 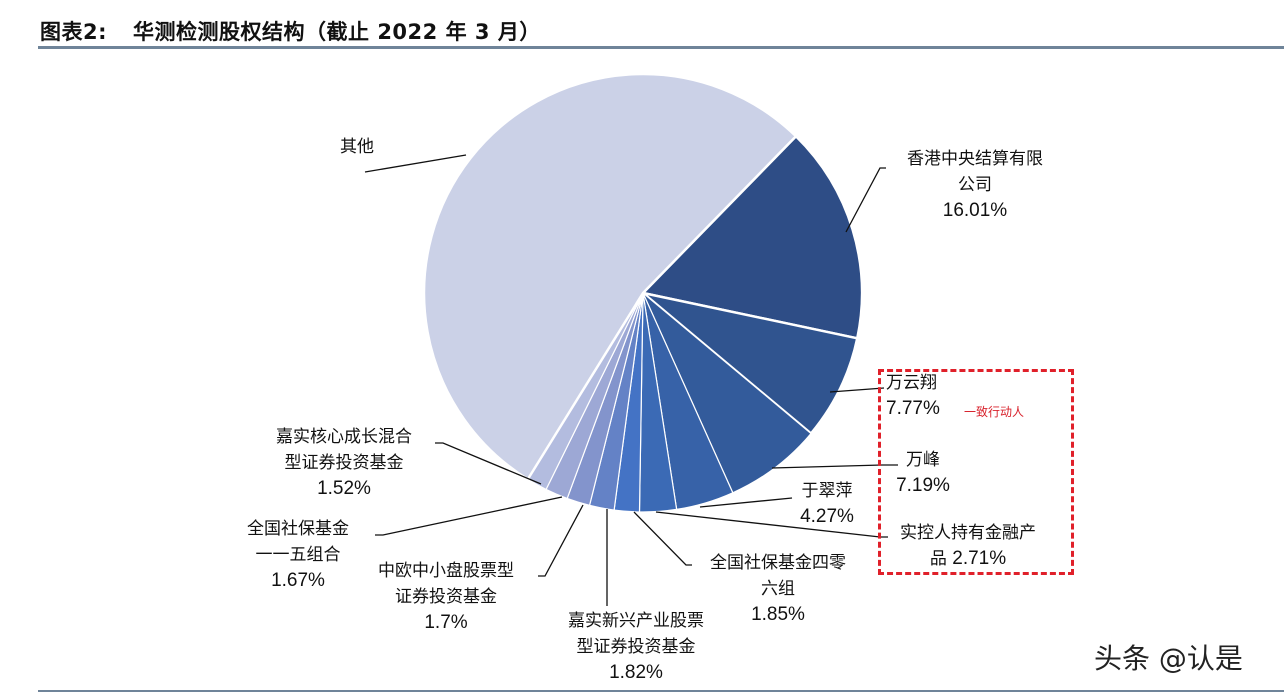 I want to click on watermark: 头条 @认是, so click(x=1168, y=658).